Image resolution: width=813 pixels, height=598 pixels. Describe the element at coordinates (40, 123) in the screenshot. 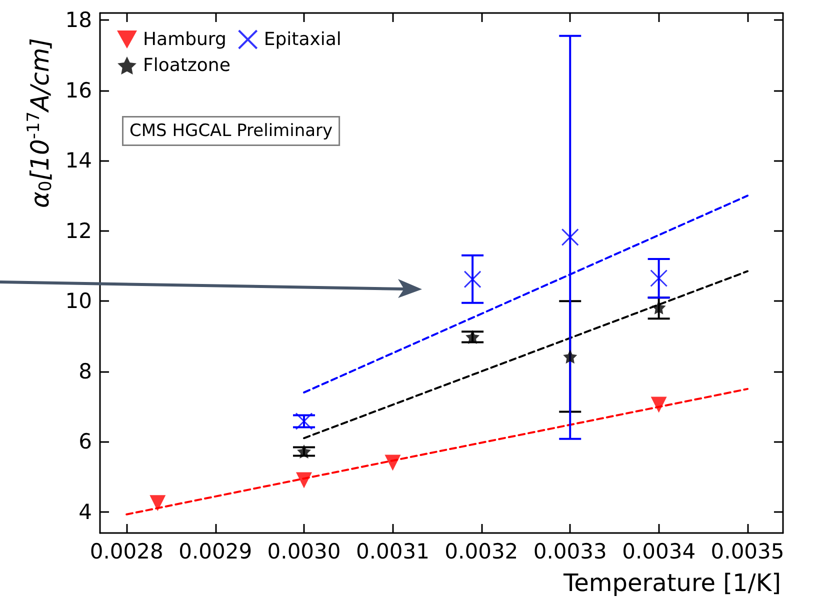

I see `y-axis-title: α0[10-17A/cm]` at that location.